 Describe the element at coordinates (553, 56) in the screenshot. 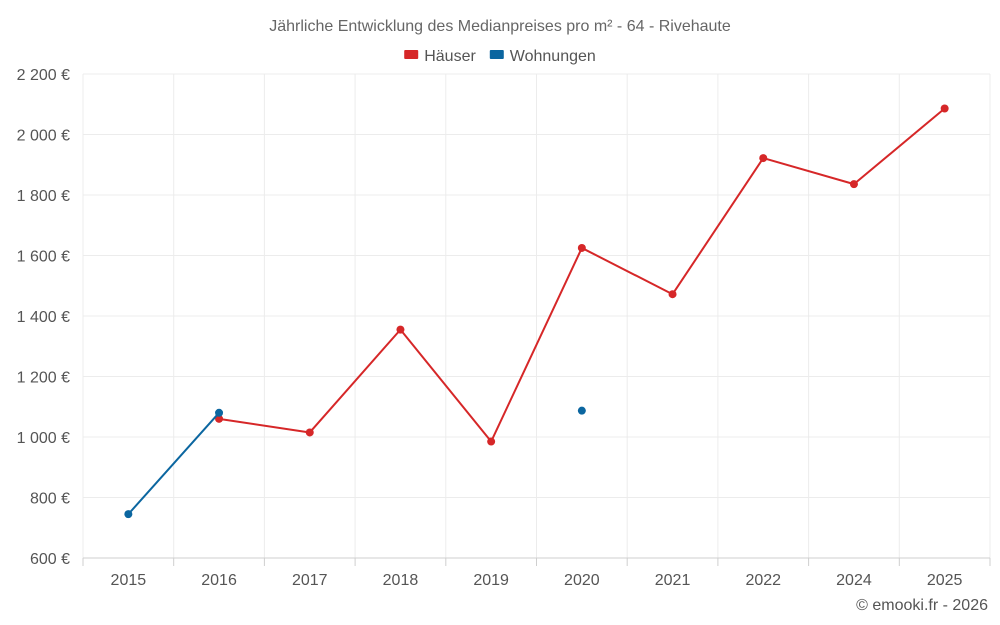

I see `legend-label: Wohnungen` at that location.